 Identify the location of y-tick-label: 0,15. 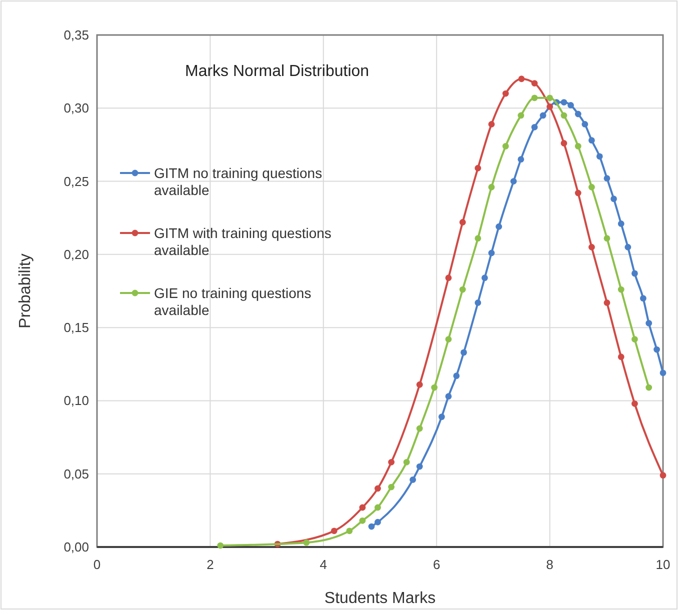
(76, 328).